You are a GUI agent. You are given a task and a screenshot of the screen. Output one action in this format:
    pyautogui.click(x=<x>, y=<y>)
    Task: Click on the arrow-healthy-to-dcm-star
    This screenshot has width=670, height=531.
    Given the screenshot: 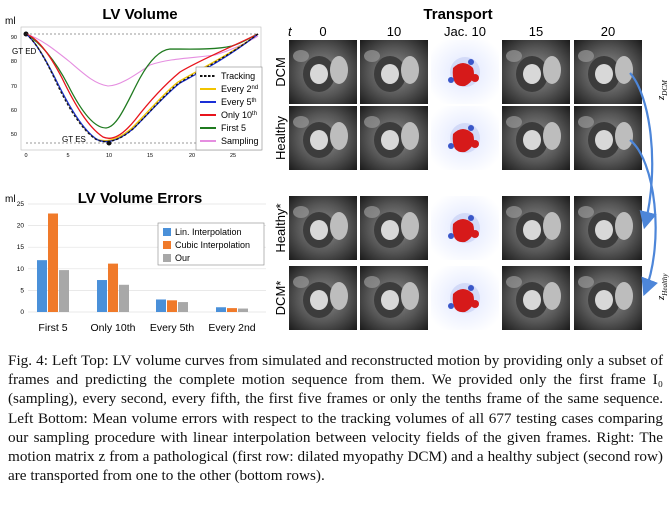 What is the action you would take?
    pyautogui.click(x=643, y=218)
    